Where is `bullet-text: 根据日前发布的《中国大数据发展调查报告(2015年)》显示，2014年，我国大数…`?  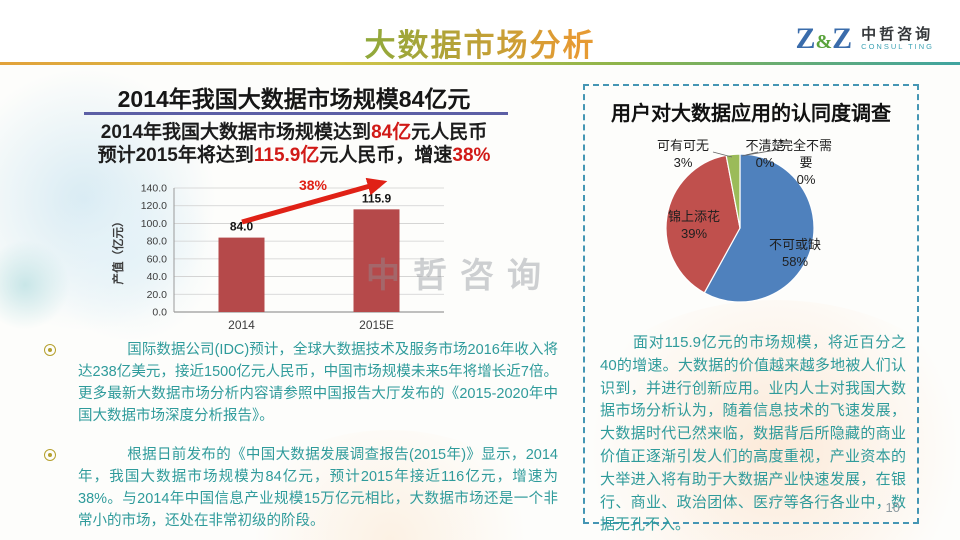
bullet-text: 根据日前发布的《中国大数据发展调查报告(2015年)》显示，2014年，我国大数… is located at coordinates (318, 488).